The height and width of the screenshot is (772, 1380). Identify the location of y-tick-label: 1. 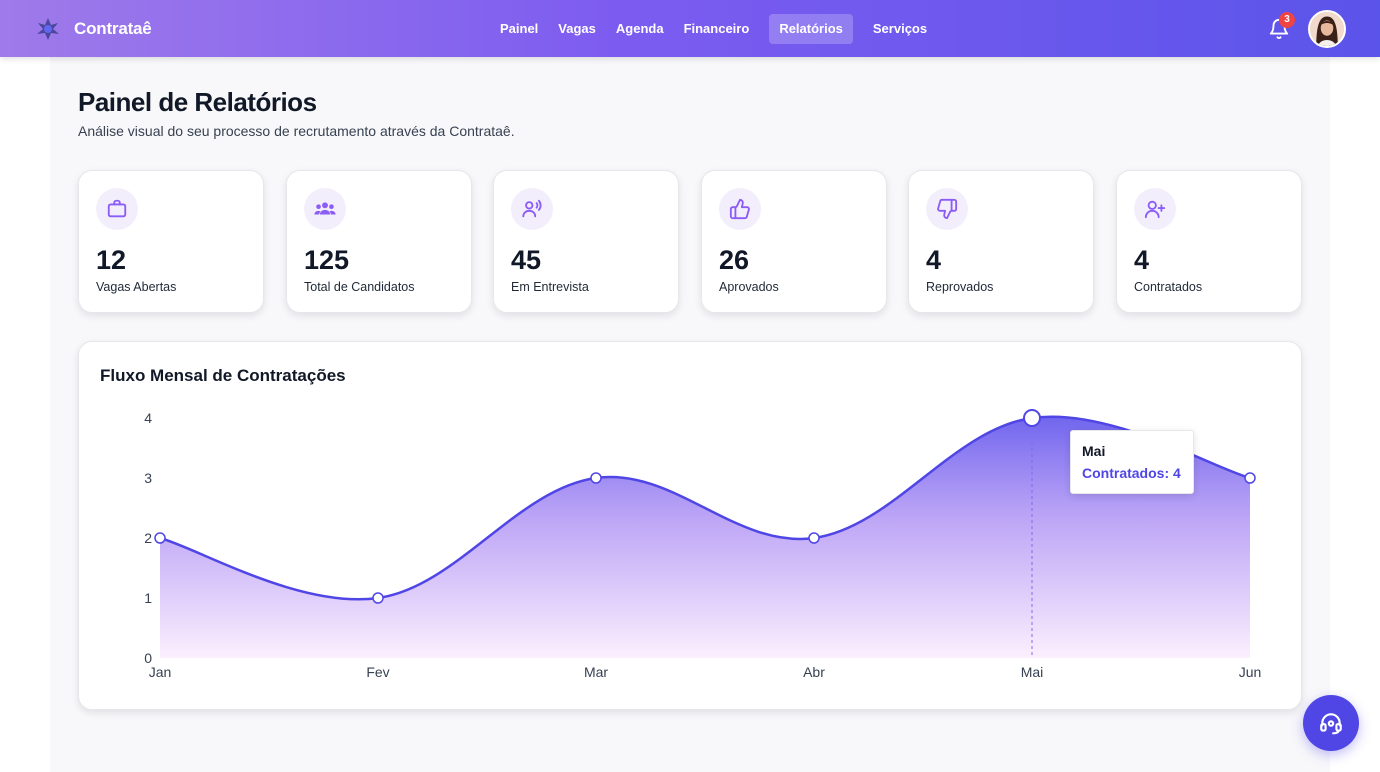
(148, 598).